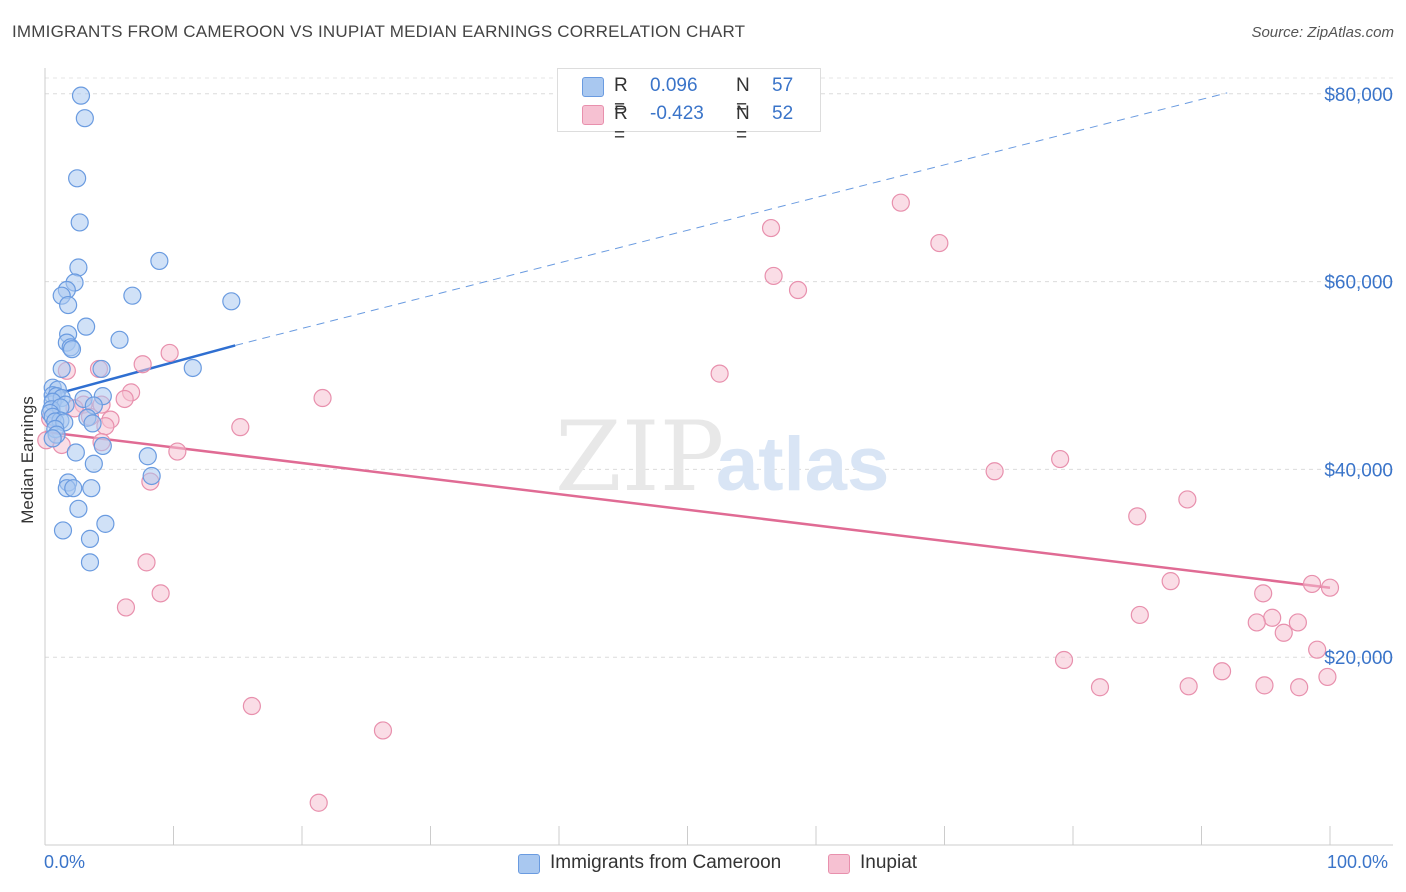  Describe the element at coordinates (677, 113) in the screenshot. I see `legend-r-value: -0.423` at that location.